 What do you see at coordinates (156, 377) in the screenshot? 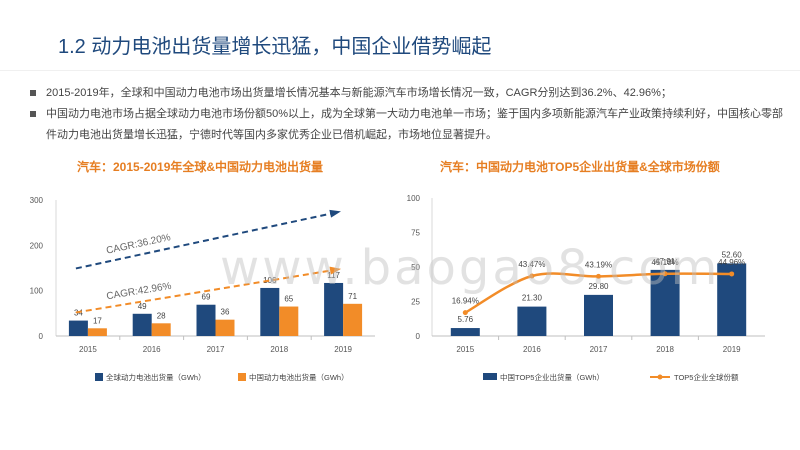
I see `legend-label-global: 全球动力电池出货量（GWh）` at bounding box center [156, 377].